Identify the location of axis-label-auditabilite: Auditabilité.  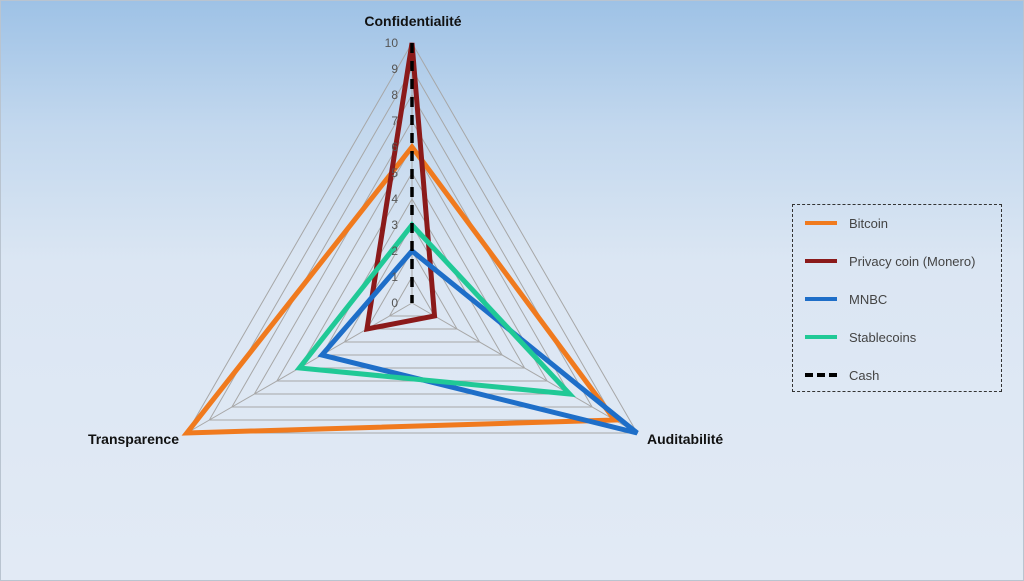
(685, 439).